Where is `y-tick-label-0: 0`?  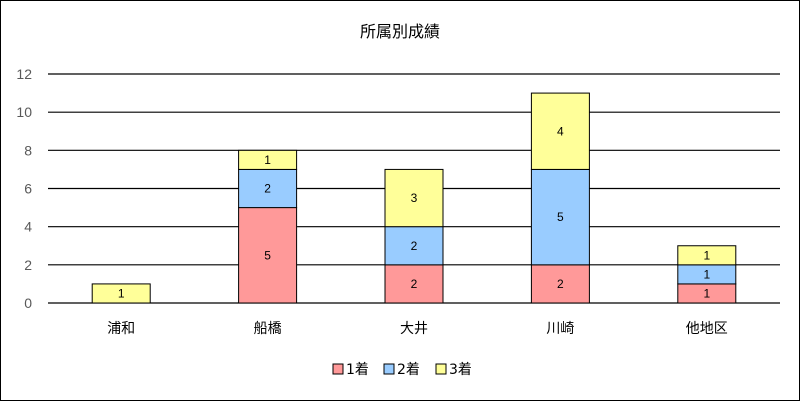
y-tick-label-0: 0 is located at coordinates (28, 303).